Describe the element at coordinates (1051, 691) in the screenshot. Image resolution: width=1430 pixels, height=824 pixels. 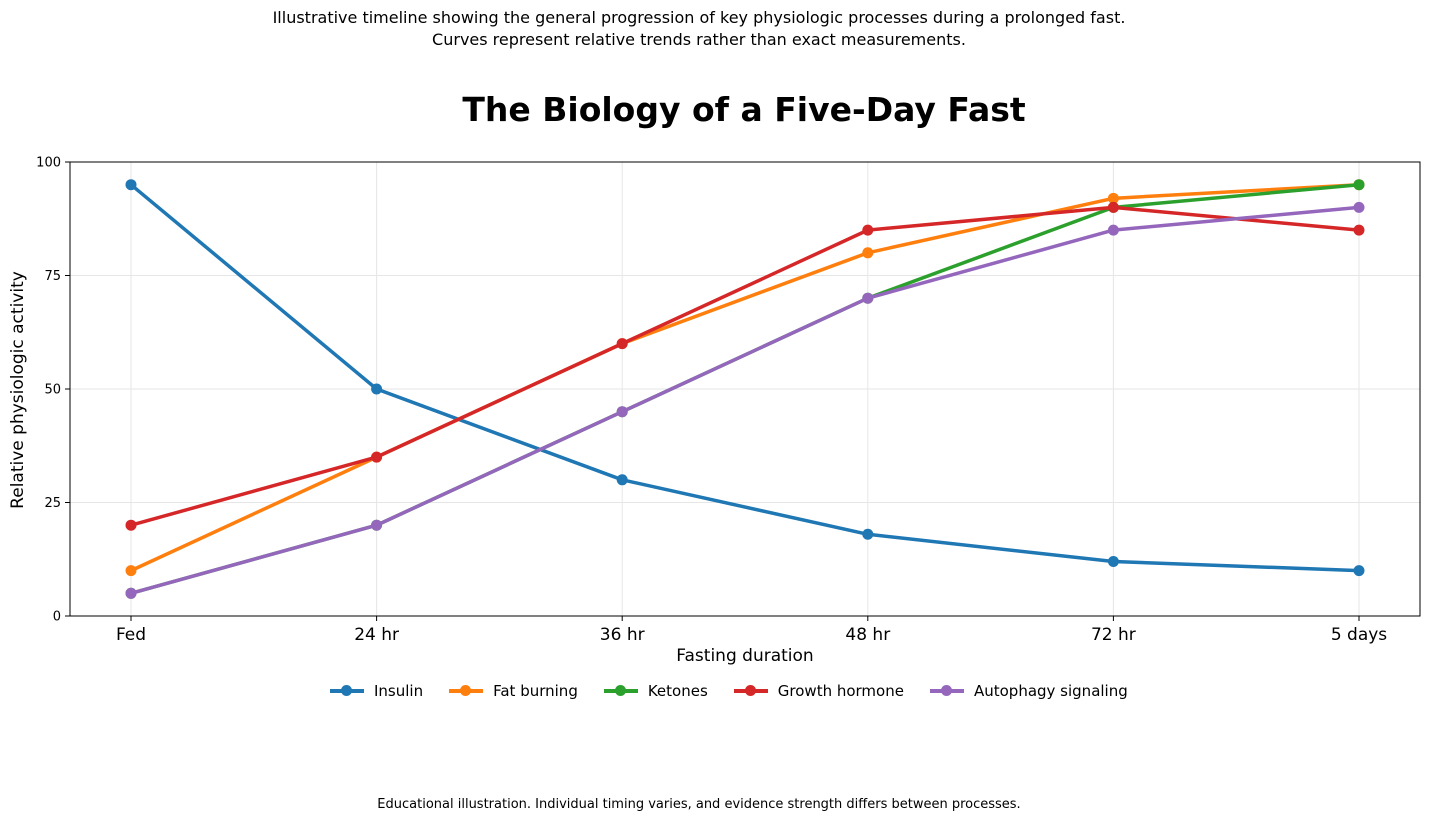
I see `legend-label-4: Autophagy signaling` at that location.